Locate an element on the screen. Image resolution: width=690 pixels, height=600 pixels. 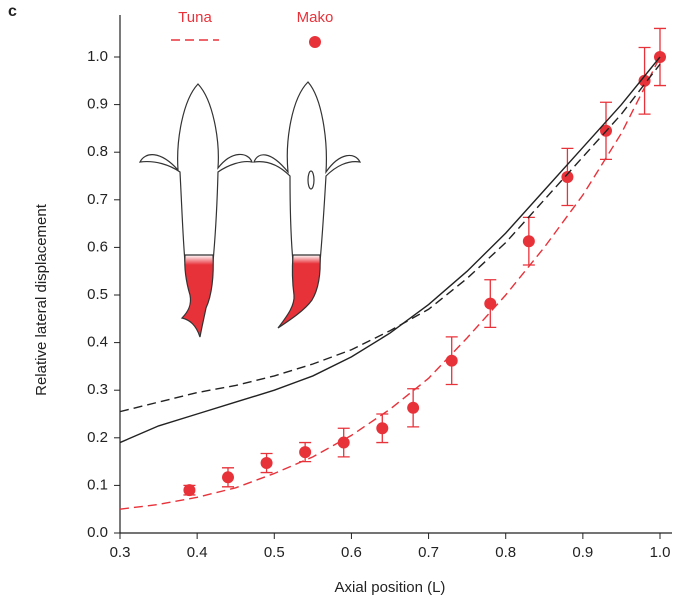
y-tick-label: 0.4 is located at coordinates (97, 342).